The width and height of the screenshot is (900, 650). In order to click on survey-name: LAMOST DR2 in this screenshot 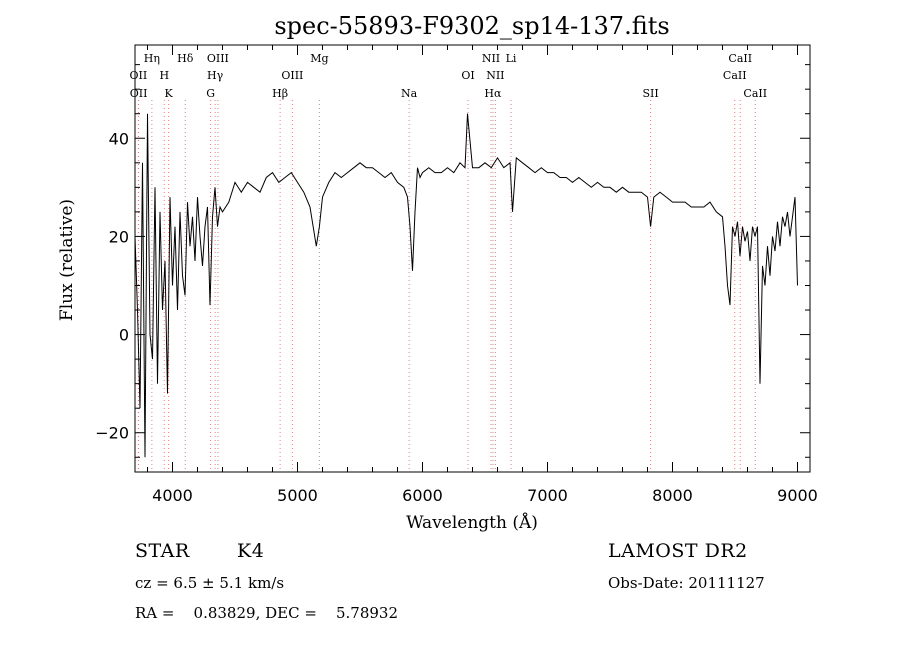, I will do `click(678, 551)`.